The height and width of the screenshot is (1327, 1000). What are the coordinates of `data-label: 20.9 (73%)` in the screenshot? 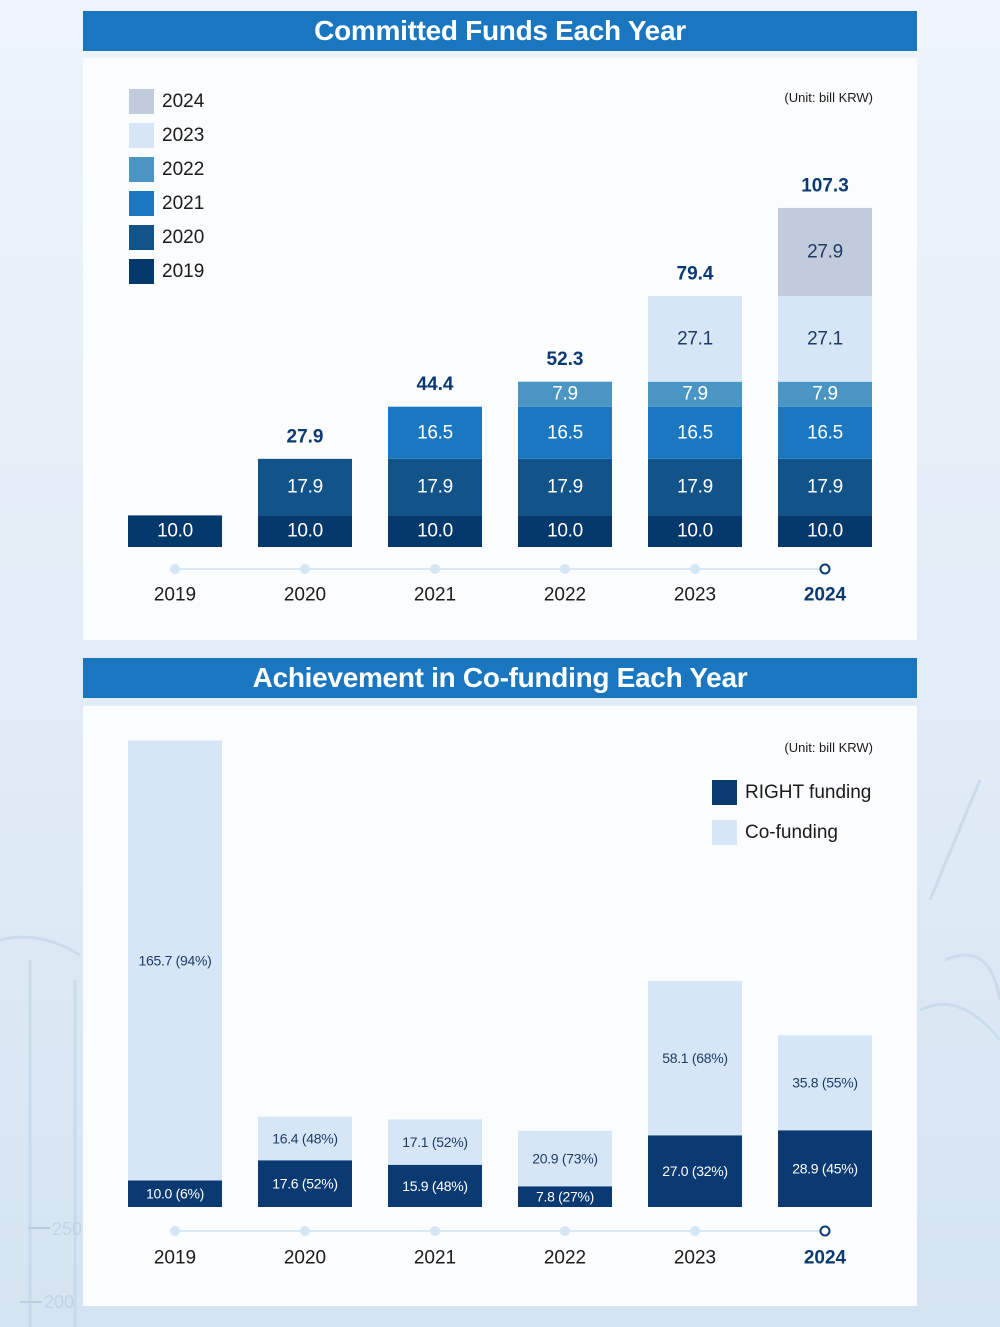 It's located at (564, 1159).